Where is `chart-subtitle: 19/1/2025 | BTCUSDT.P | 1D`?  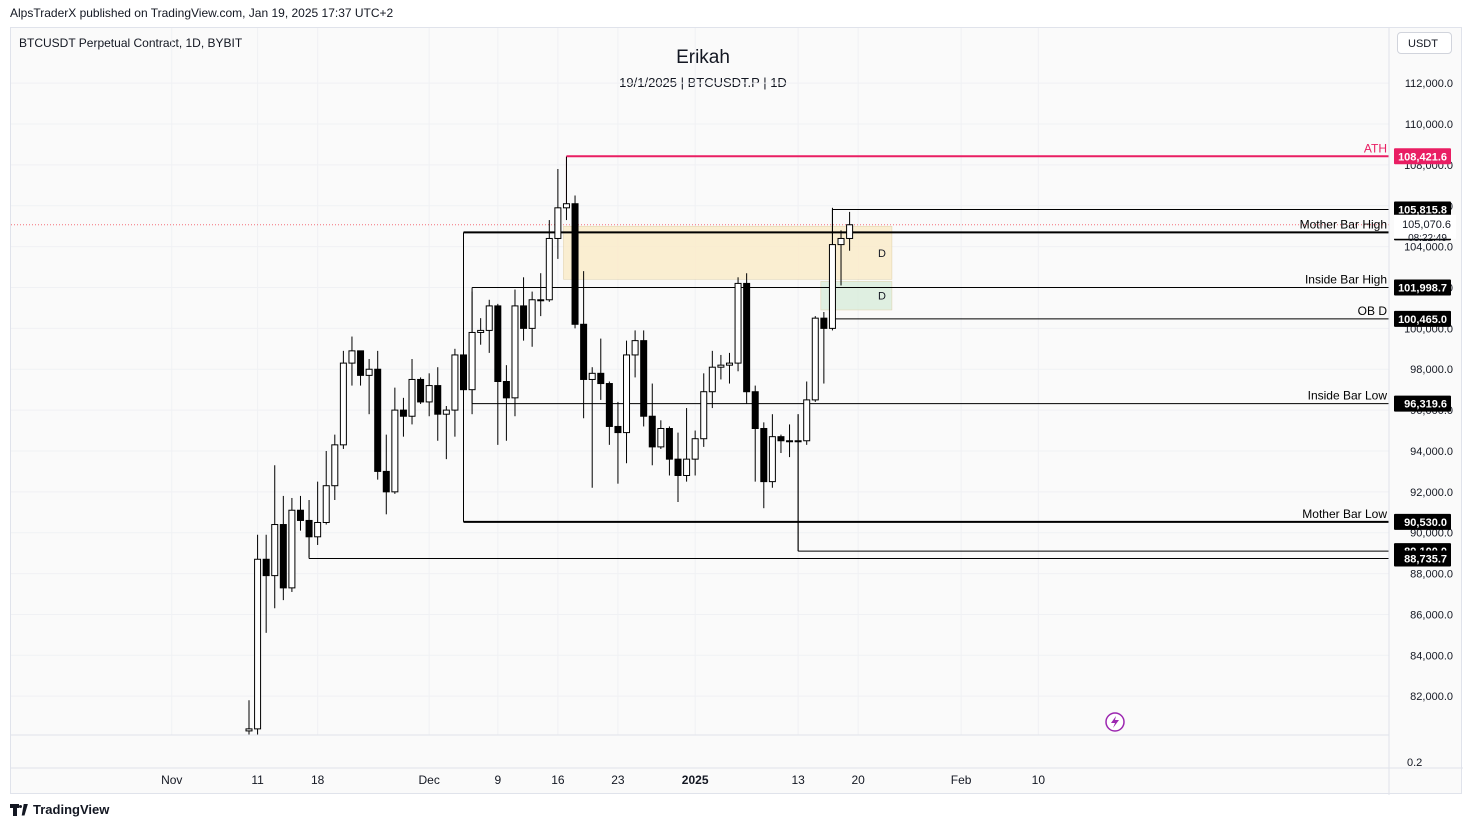
chart-subtitle: 19/1/2025 | BTCUSDT.P | 1D is located at coordinates (703, 82).